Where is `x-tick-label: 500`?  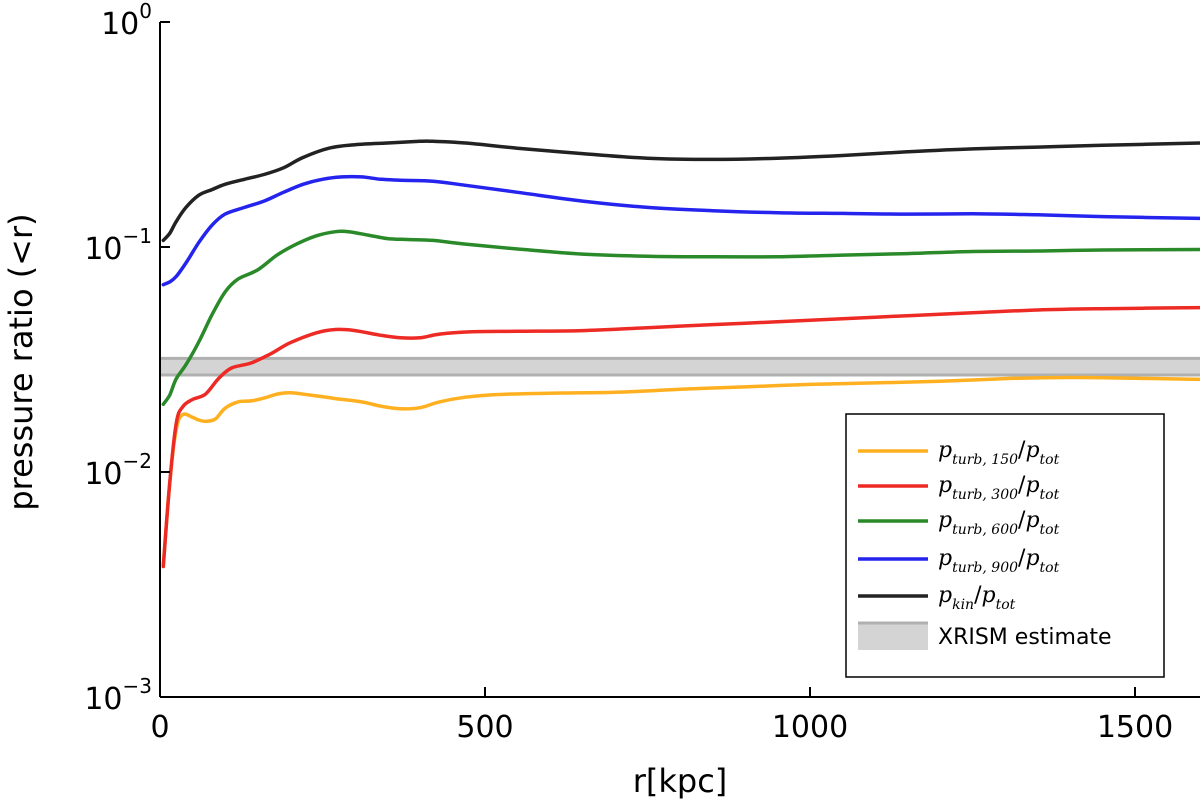 x-tick-label: 500 is located at coordinates (484, 727).